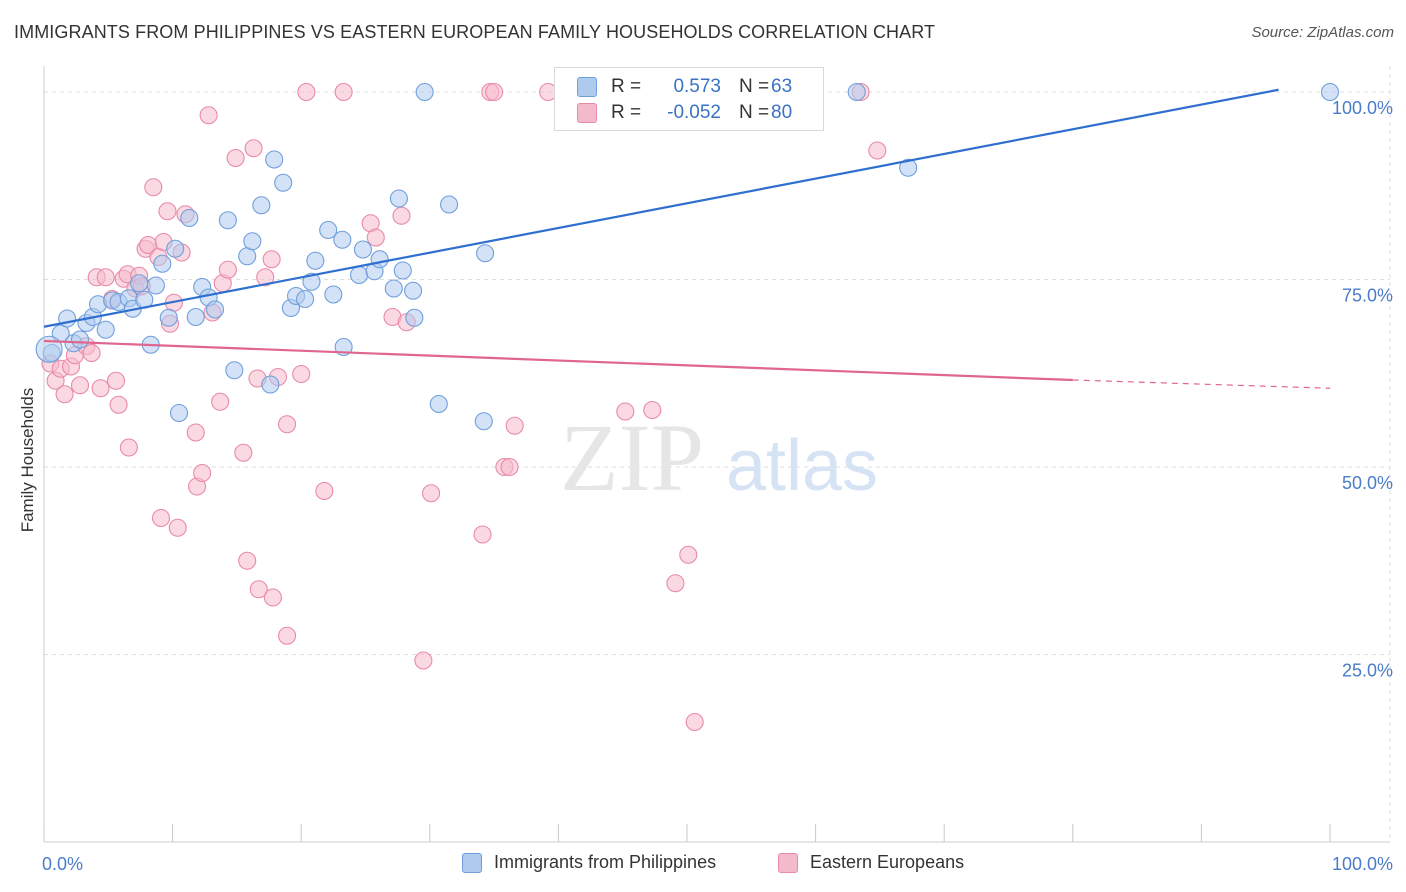 Image resolution: width=1406 pixels, height=892 pixels. Describe the element at coordinates (1362, 864) in the screenshot. I see `x-tick-label: 100.0%` at that location.